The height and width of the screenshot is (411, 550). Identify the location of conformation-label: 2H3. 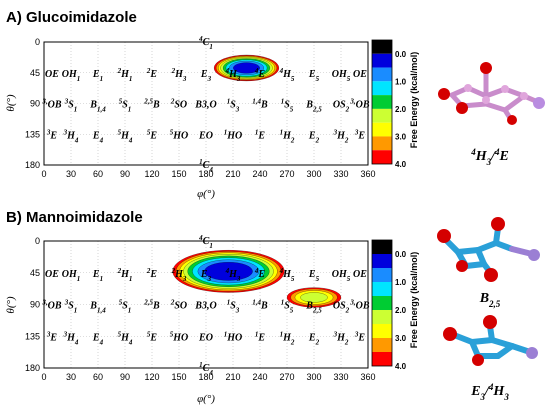
(179, 75).